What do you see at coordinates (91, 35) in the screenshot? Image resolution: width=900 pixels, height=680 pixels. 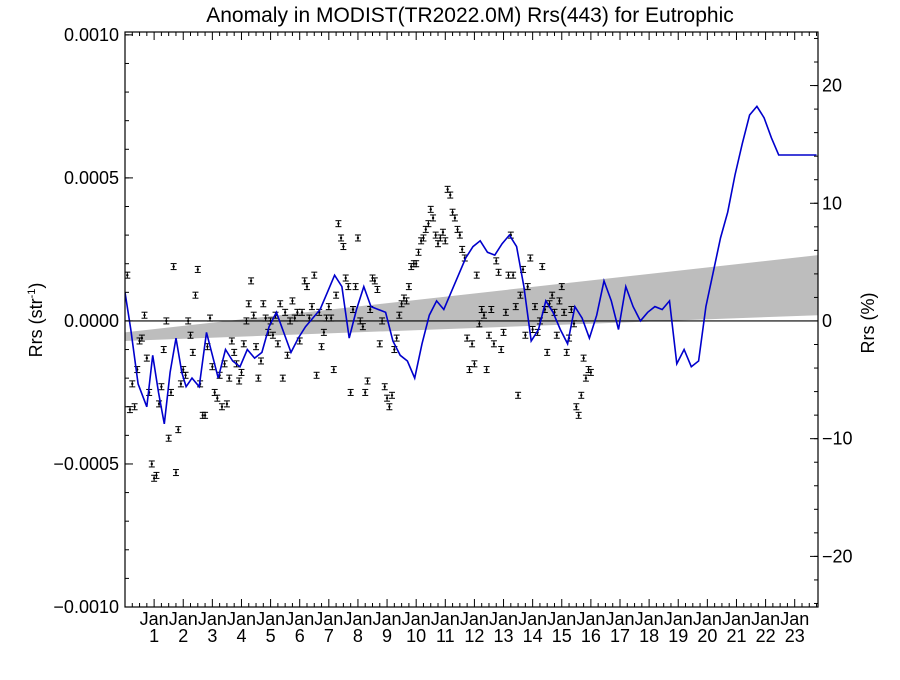 I see `y-tick-label: 0.0010` at bounding box center [91, 35].